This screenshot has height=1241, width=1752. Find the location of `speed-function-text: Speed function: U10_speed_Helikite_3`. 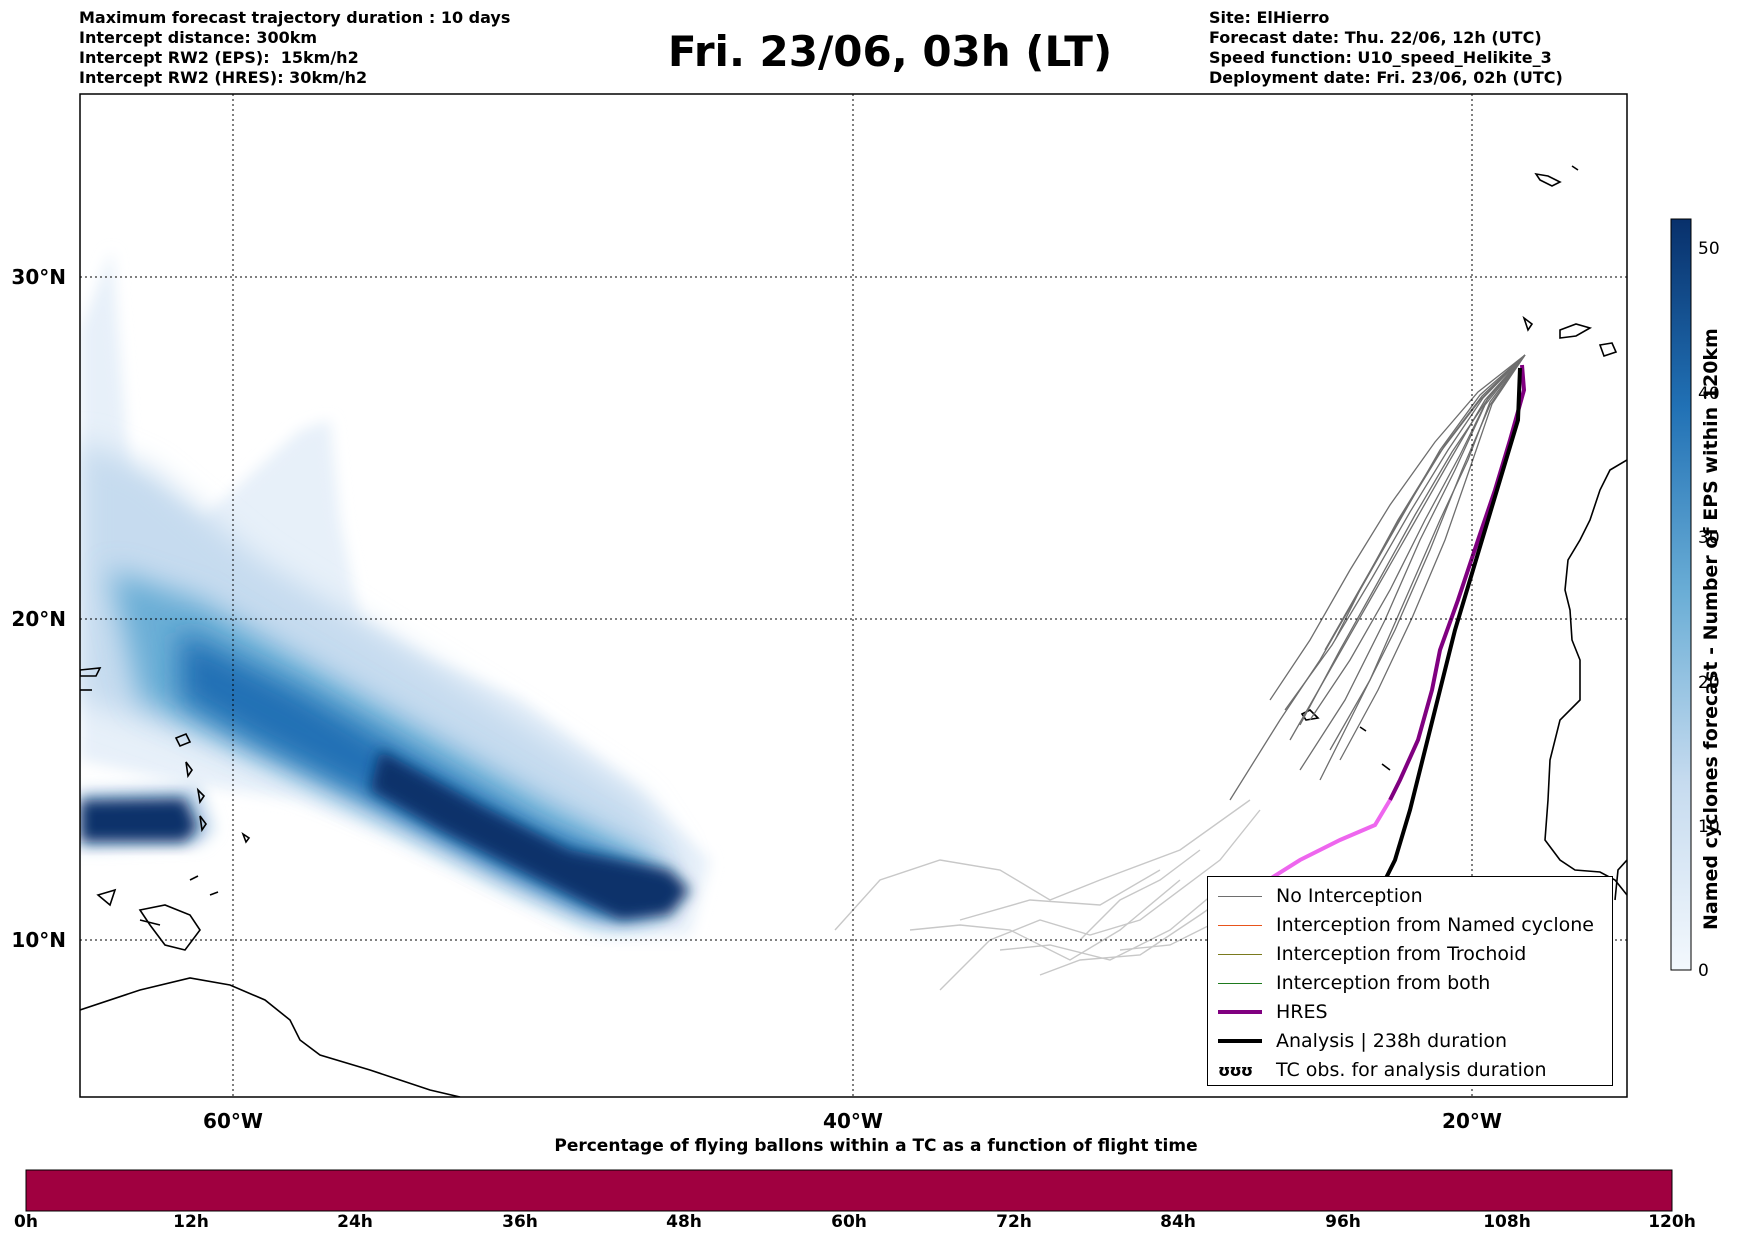

speed-function-text: Speed function: U10_speed_Helikite_3 is located at coordinates (1380, 57).